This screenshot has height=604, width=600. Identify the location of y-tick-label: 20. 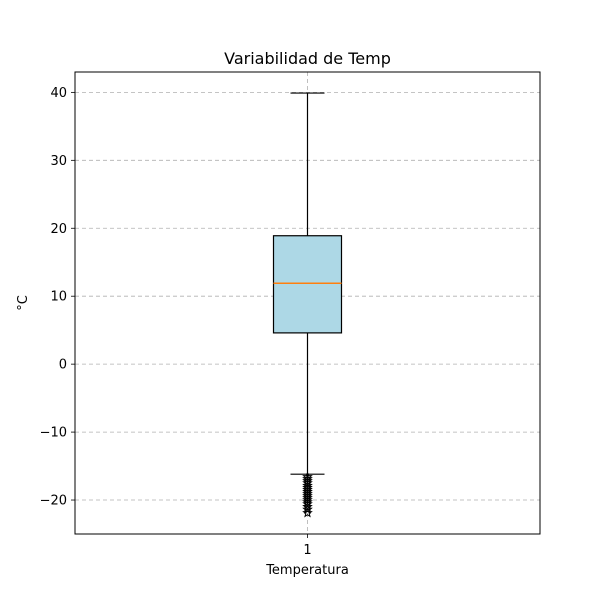
(58, 229).